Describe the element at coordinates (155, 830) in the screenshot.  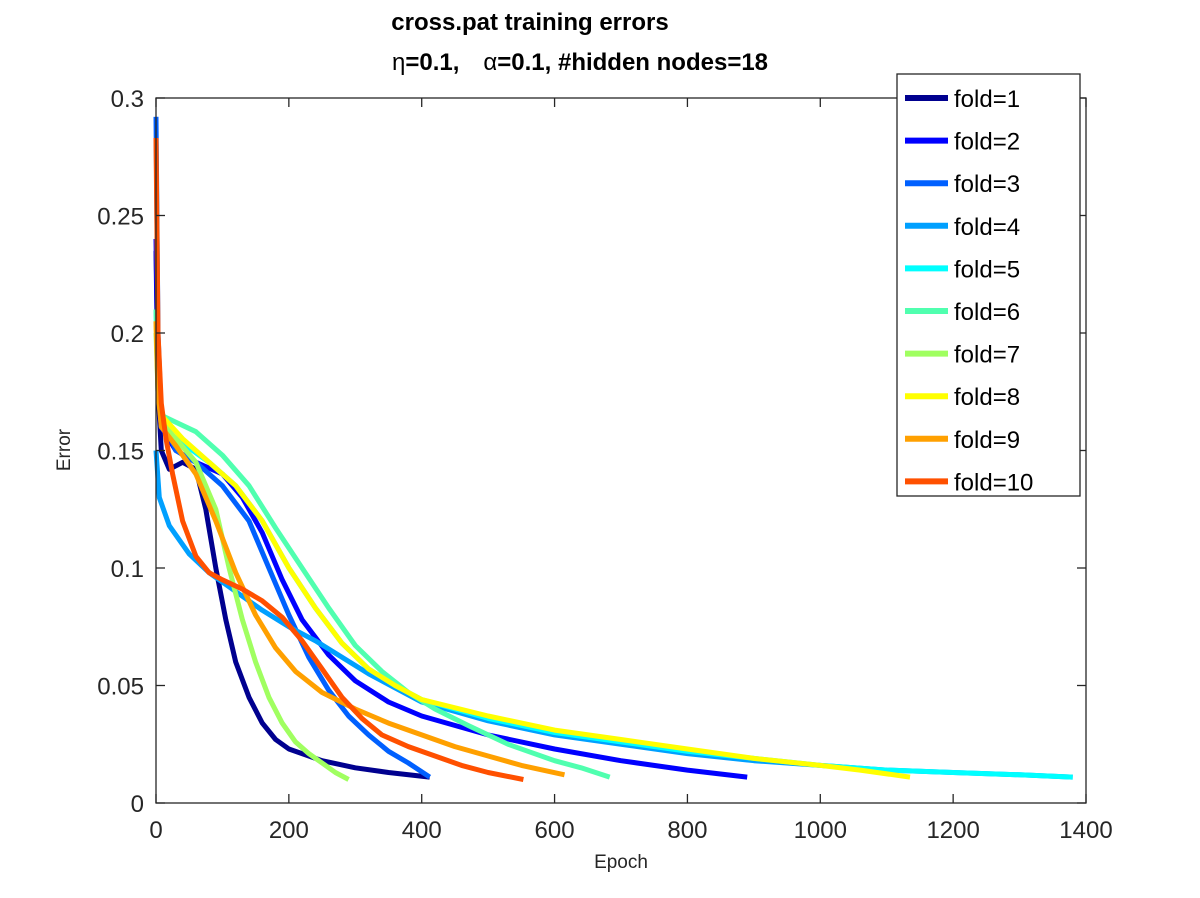
I see `x-tick-label: 0` at that location.